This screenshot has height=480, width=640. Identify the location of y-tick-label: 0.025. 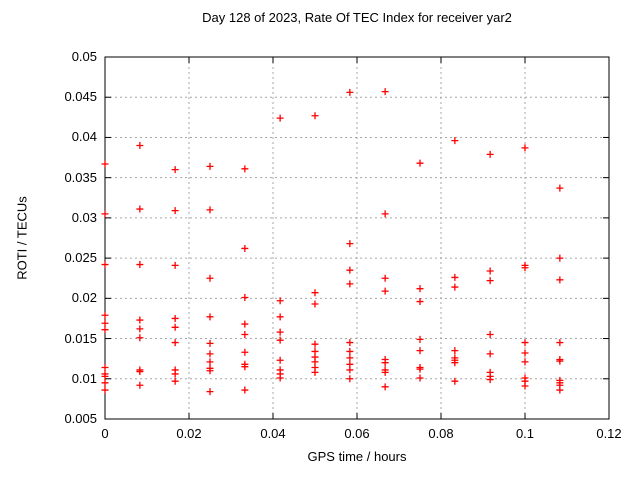
(80, 258).